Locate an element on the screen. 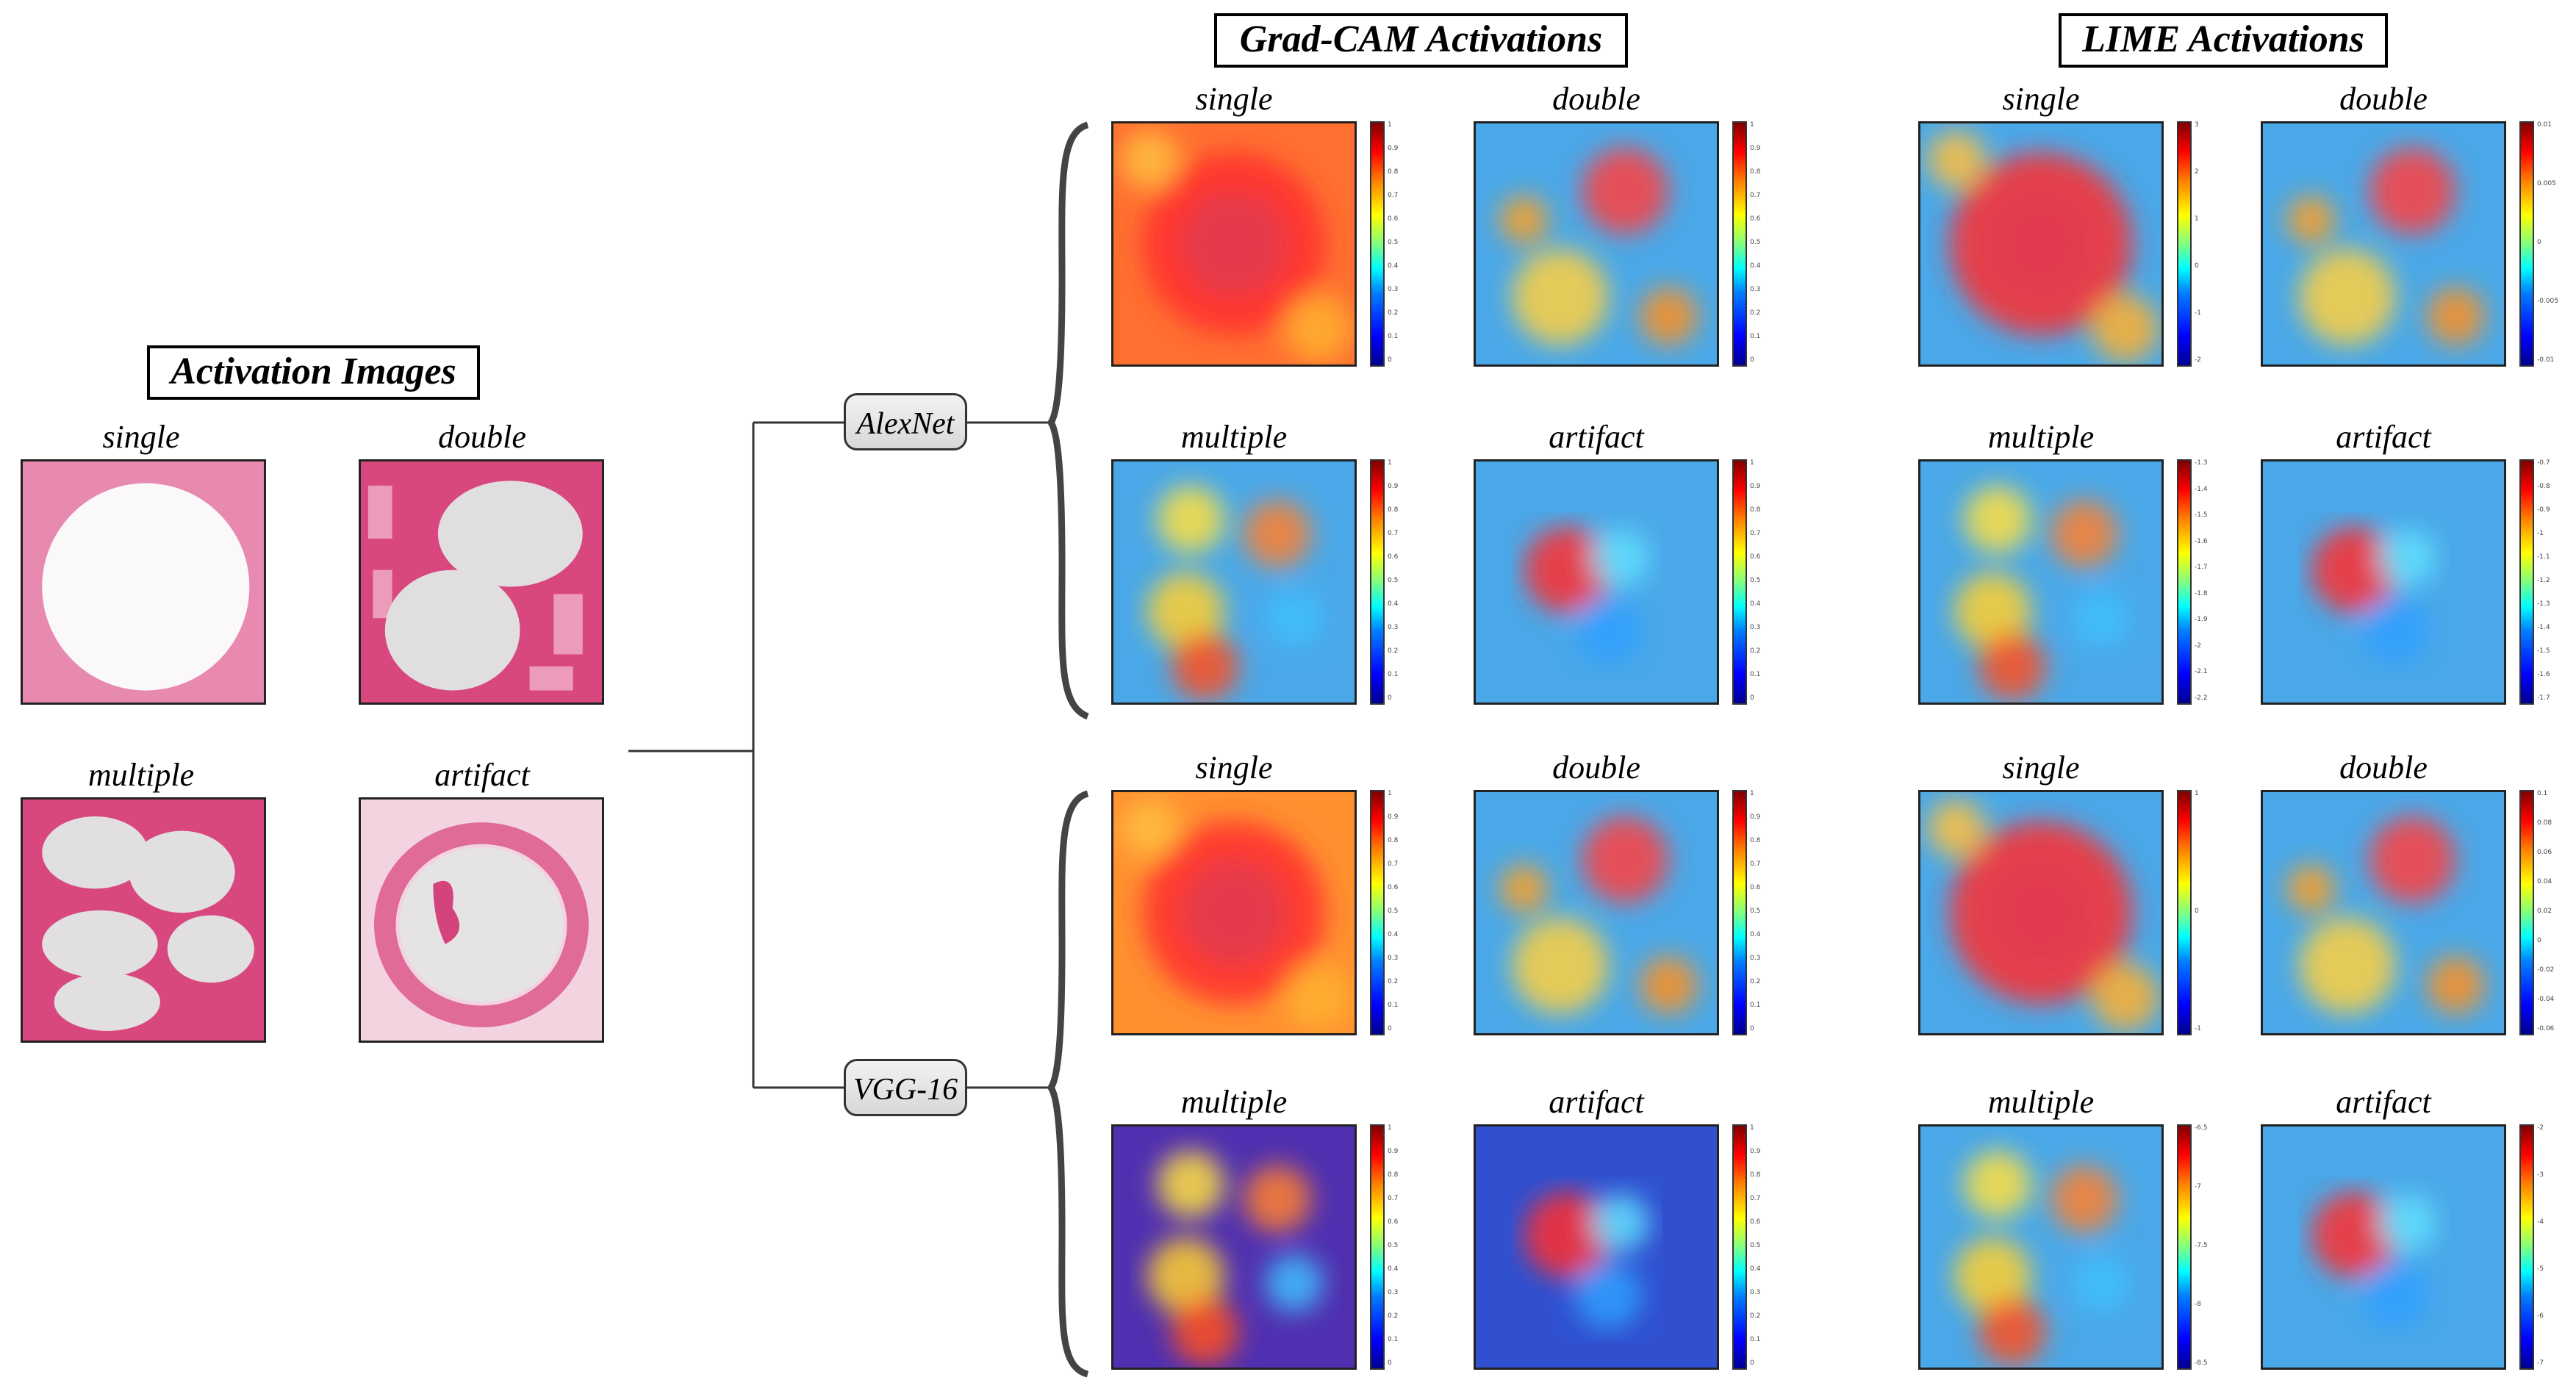 The image size is (2576, 1394). gc-alex-multiple-label: multiple is located at coordinates (1234, 437).